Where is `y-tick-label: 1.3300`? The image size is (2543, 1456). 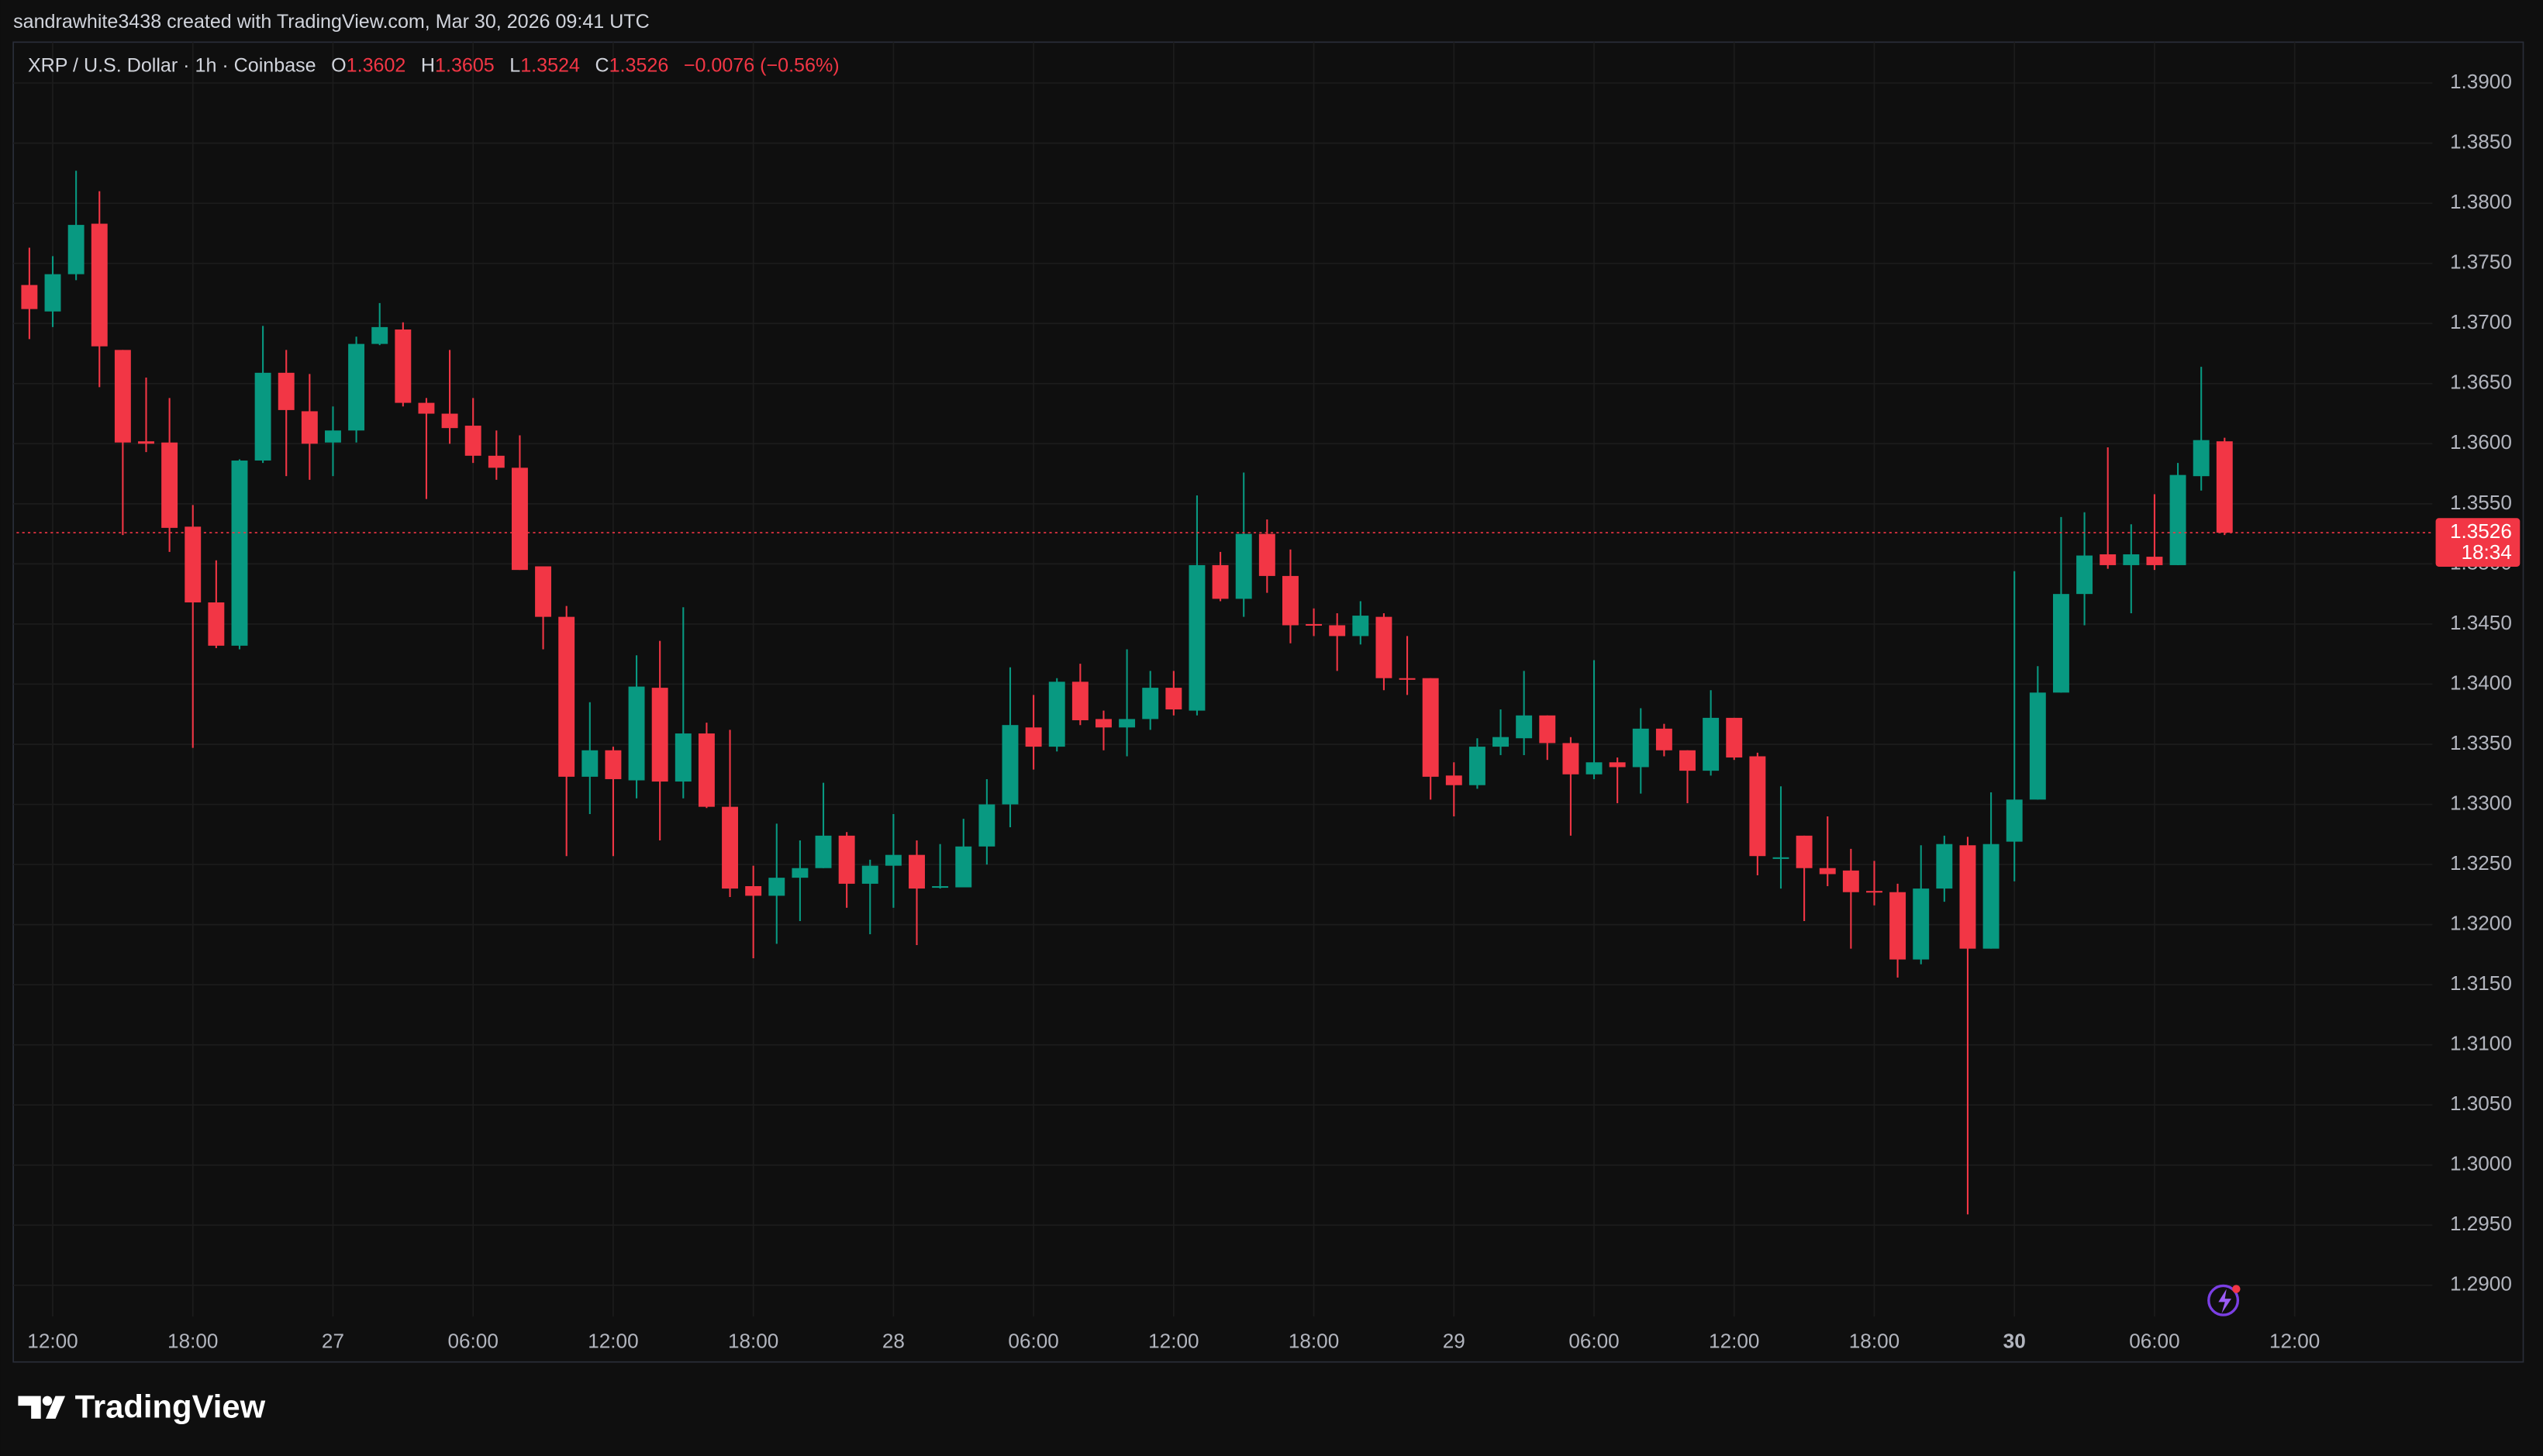
y-tick-label: 1.3300 is located at coordinates (2481, 802).